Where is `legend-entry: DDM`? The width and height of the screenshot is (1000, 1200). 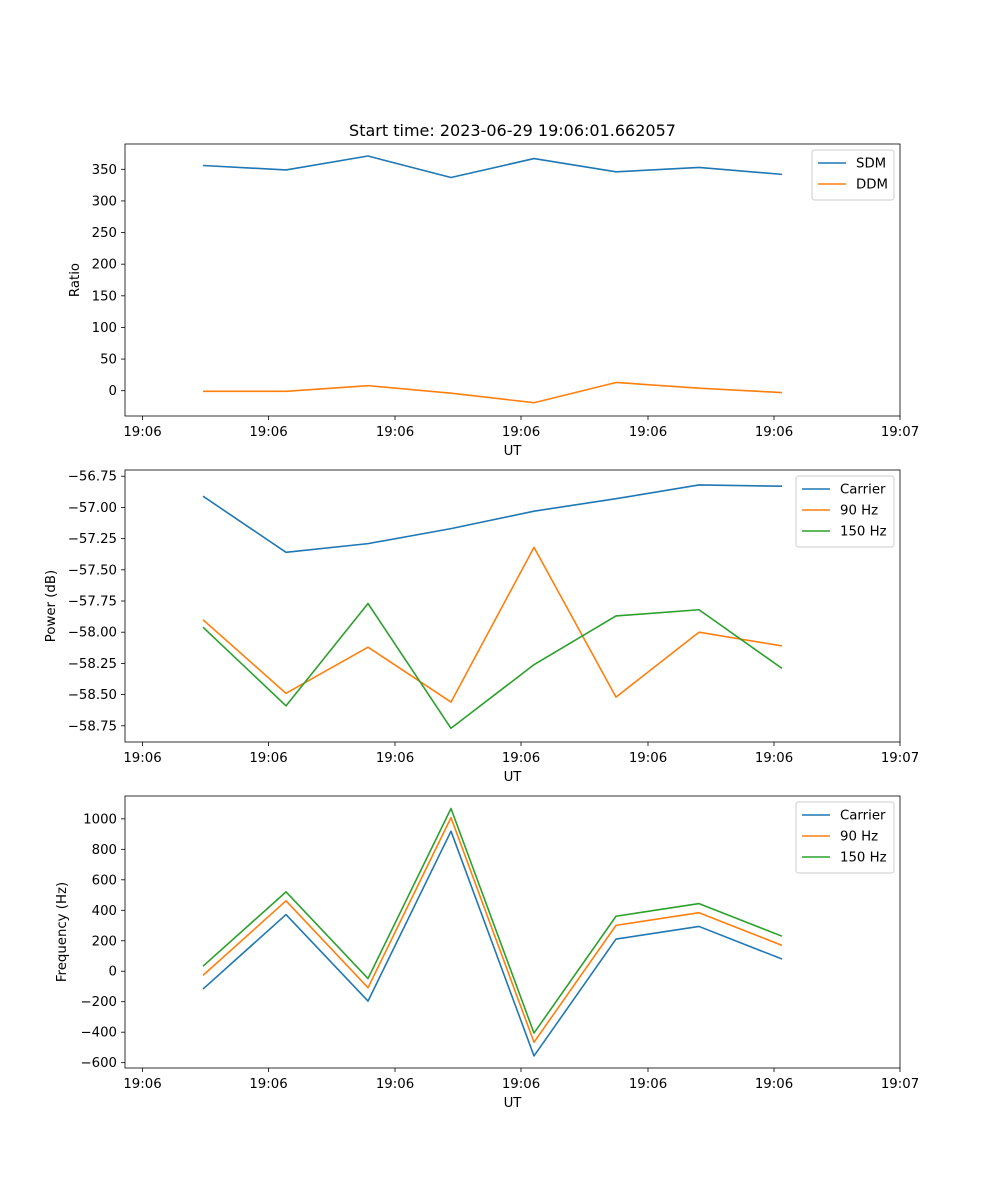 legend-entry: DDM is located at coordinates (872, 185).